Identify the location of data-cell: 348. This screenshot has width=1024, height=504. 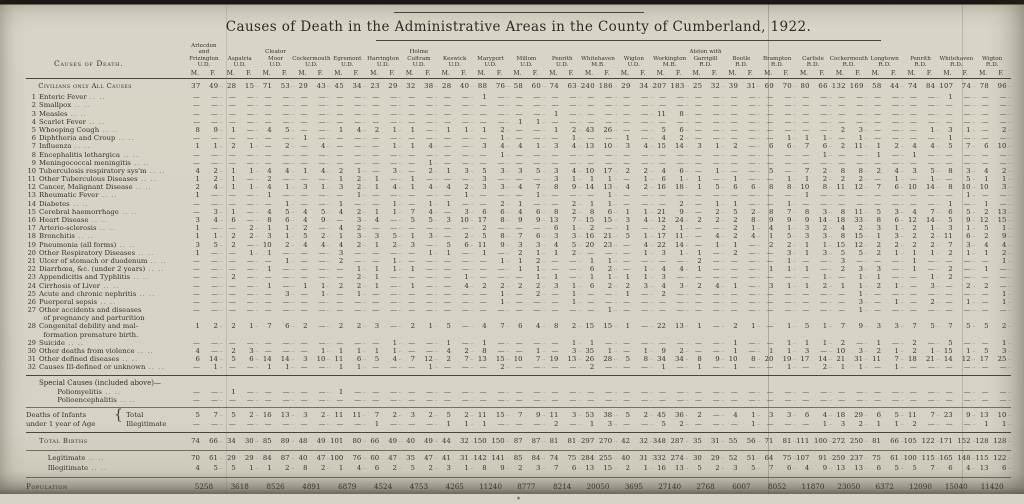
(659, 441).